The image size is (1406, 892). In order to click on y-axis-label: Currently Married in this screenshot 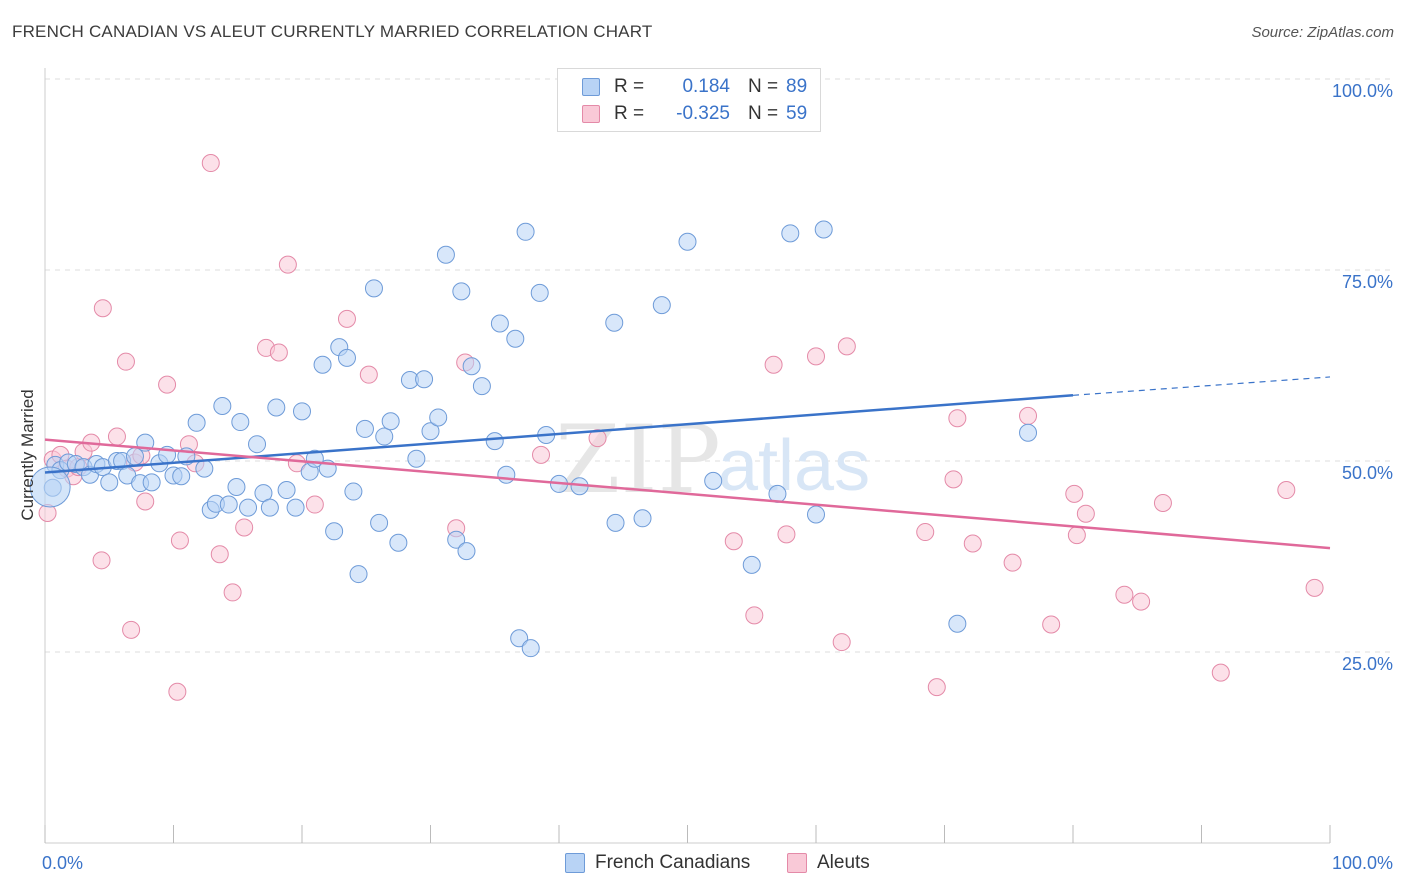, I will do `click(27, 455)`.